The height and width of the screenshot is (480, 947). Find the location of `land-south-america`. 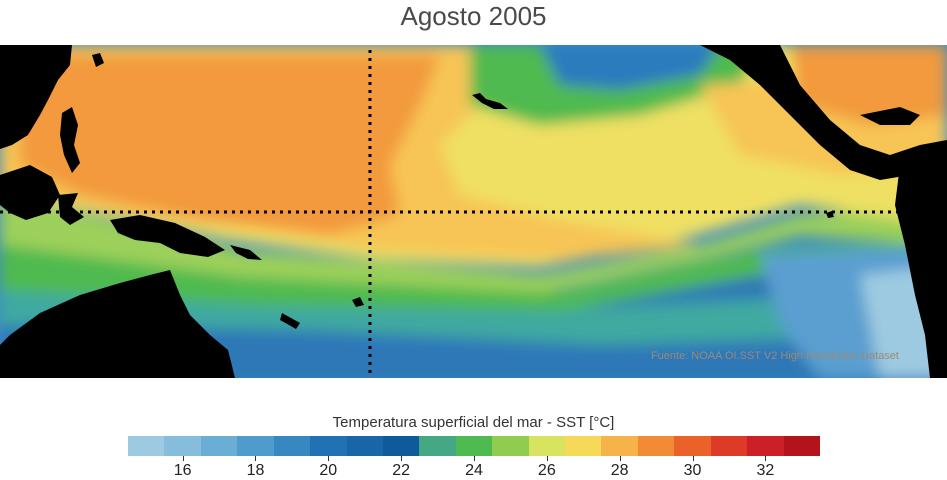

land-south-america is located at coordinates (921, 269).